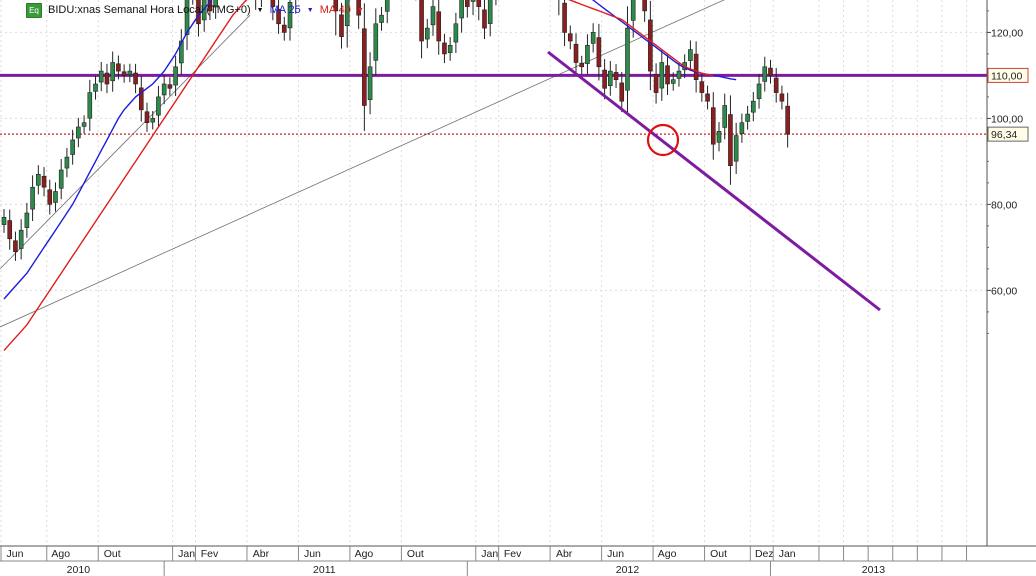 The width and height of the screenshot is (1036, 576). Describe the element at coordinates (60, 554) in the screenshot. I see `month-label: Ago` at that location.